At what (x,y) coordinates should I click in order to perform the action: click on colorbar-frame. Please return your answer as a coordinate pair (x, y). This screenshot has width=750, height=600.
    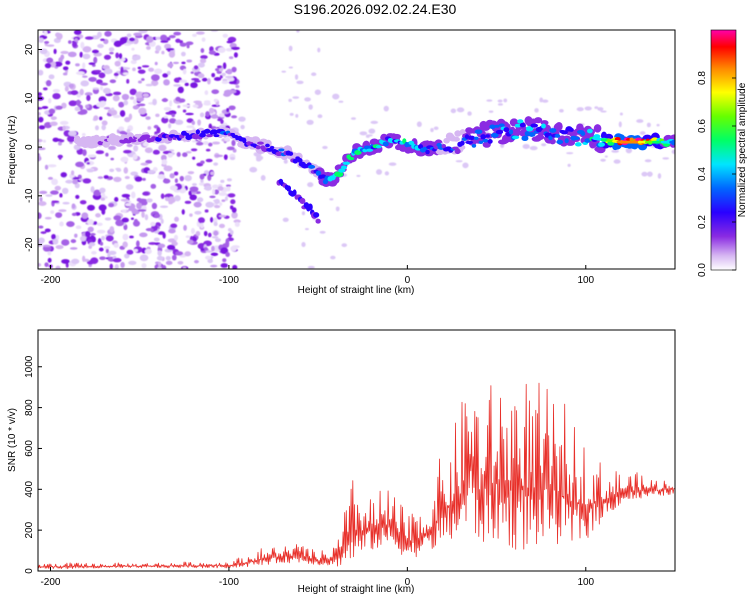
    Looking at the image, I should click on (723, 150).